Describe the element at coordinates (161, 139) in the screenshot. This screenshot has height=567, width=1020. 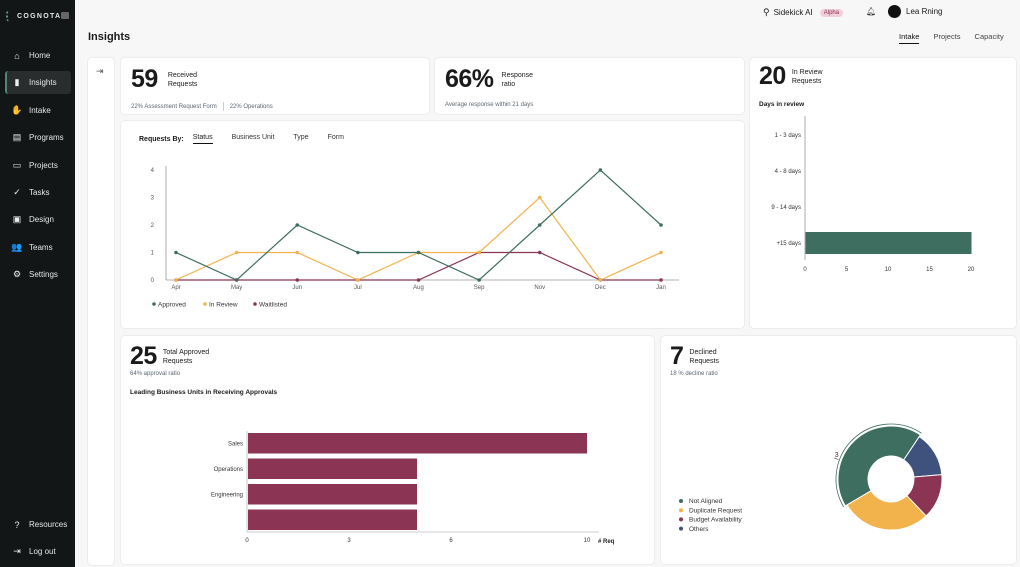
I see `requests-by-label: Requests By:` at that location.